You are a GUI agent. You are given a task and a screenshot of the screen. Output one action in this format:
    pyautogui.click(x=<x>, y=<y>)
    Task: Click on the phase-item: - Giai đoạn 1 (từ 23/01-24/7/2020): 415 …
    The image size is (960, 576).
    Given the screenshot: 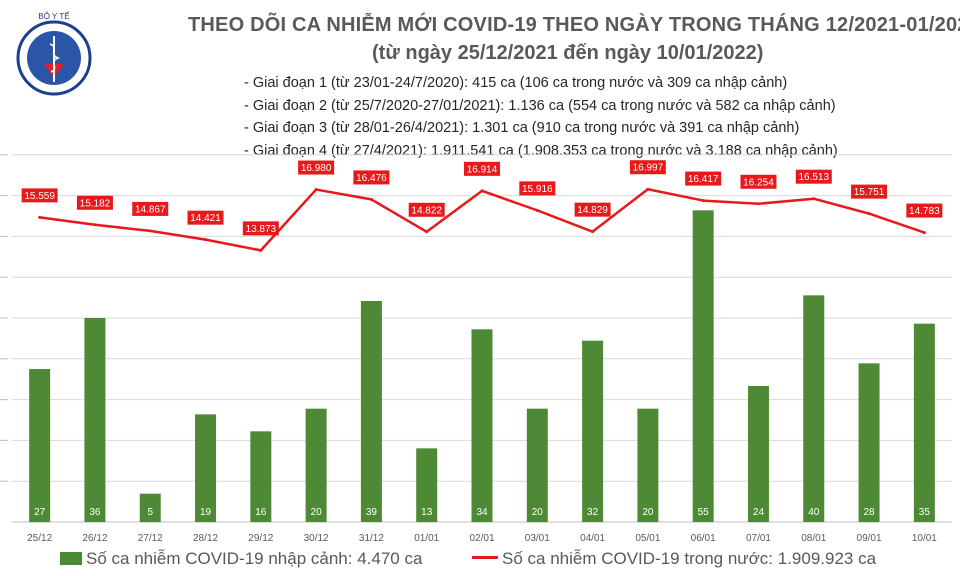 What is the action you would take?
    pyautogui.click(x=516, y=83)
    